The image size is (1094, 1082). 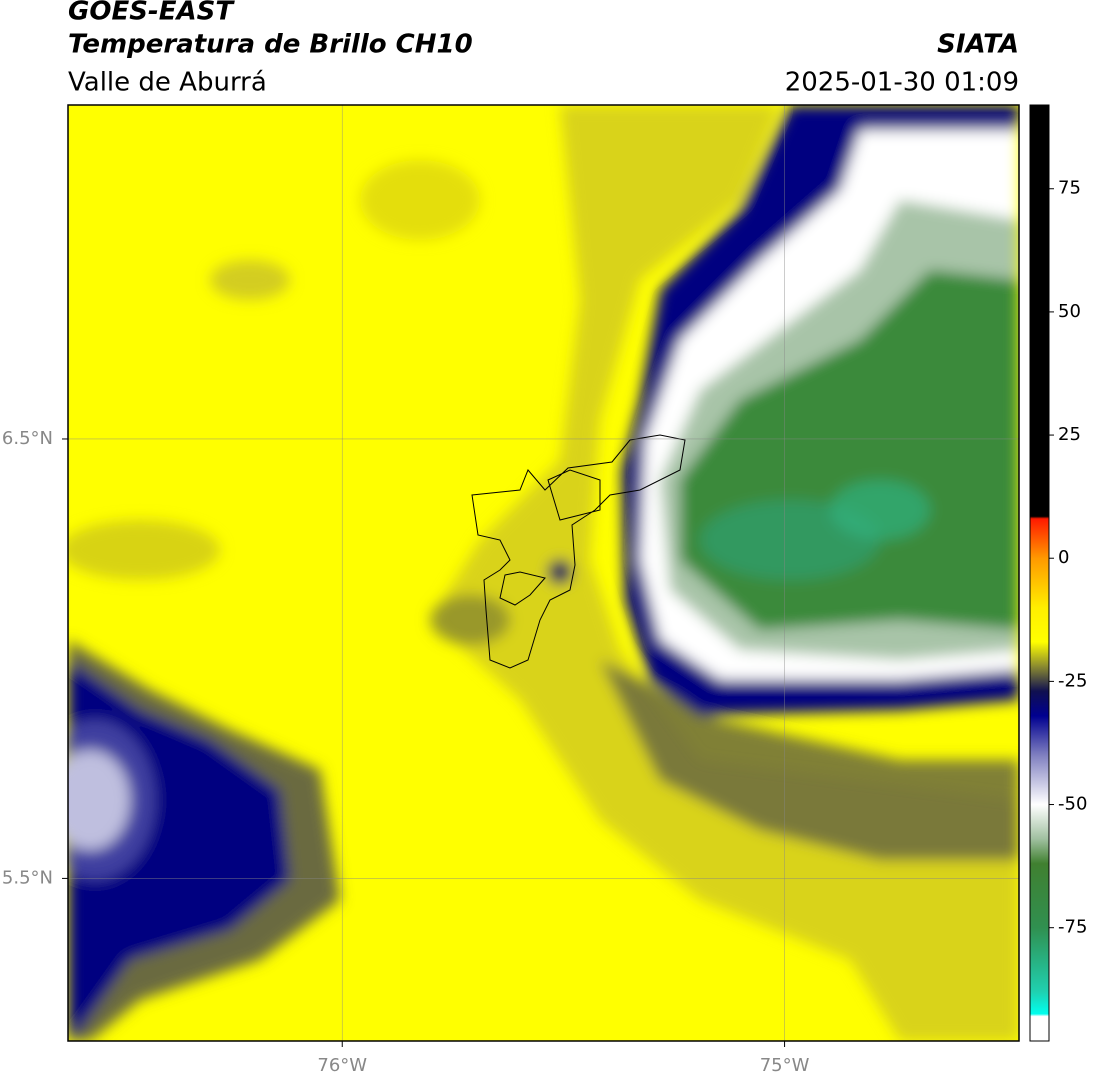 What do you see at coordinates (27, 877) in the screenshot?
I see `y-tick-label: 5.5°N` at bounding box center [27, 877].